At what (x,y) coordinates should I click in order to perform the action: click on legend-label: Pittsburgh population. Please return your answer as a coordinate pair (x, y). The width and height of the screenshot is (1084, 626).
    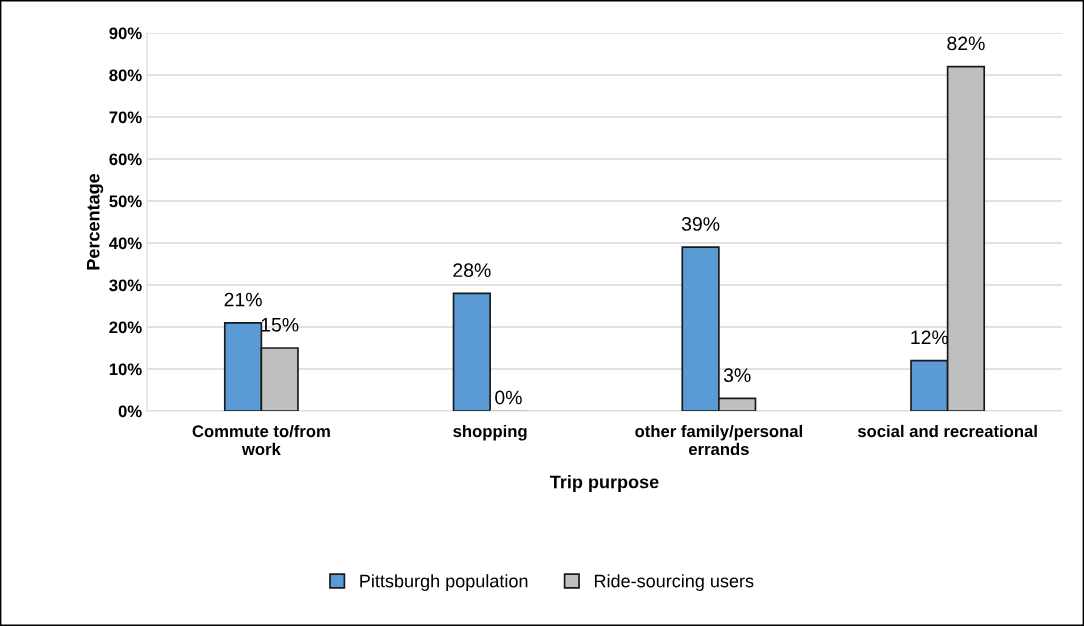
    Looking at the image, I should click on (444, 582).